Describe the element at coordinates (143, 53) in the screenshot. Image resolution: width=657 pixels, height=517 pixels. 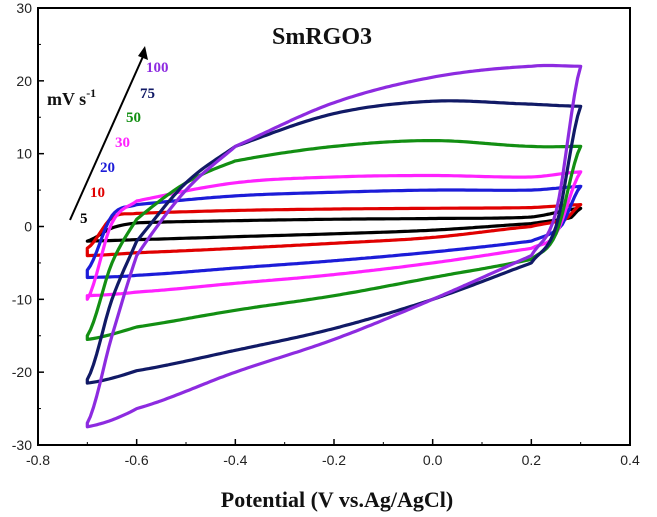
I see `arrow-head-icon` at that location.